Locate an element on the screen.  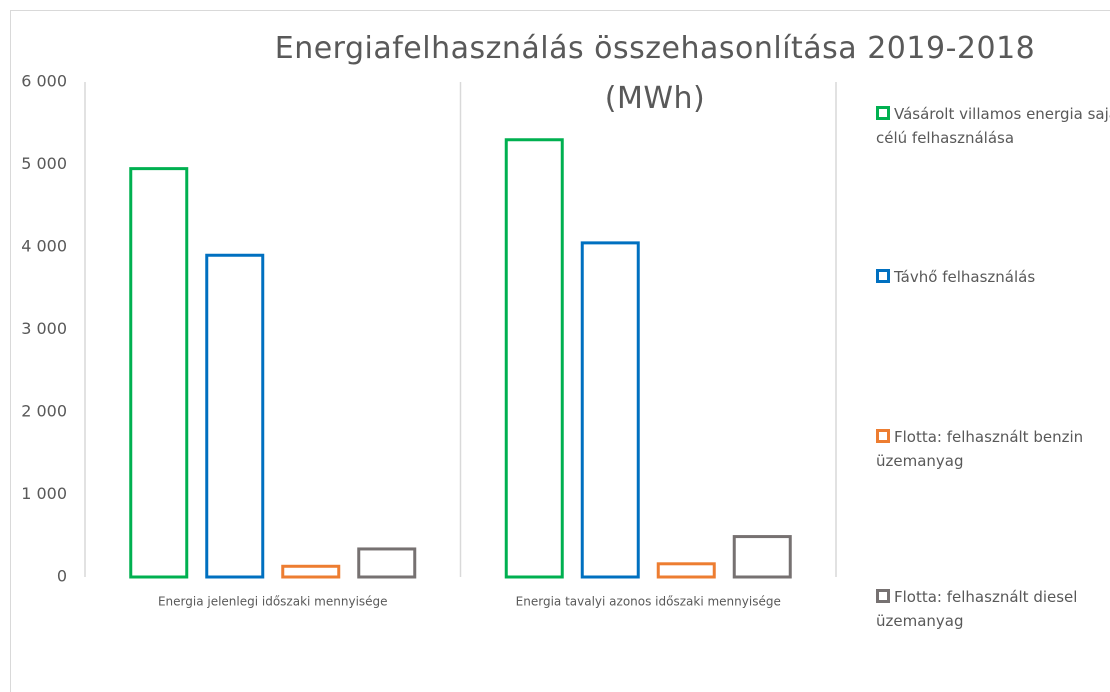
legend-item: Flotta: felhasznált diesel üzemanyag is located at coordinates (993, 609).